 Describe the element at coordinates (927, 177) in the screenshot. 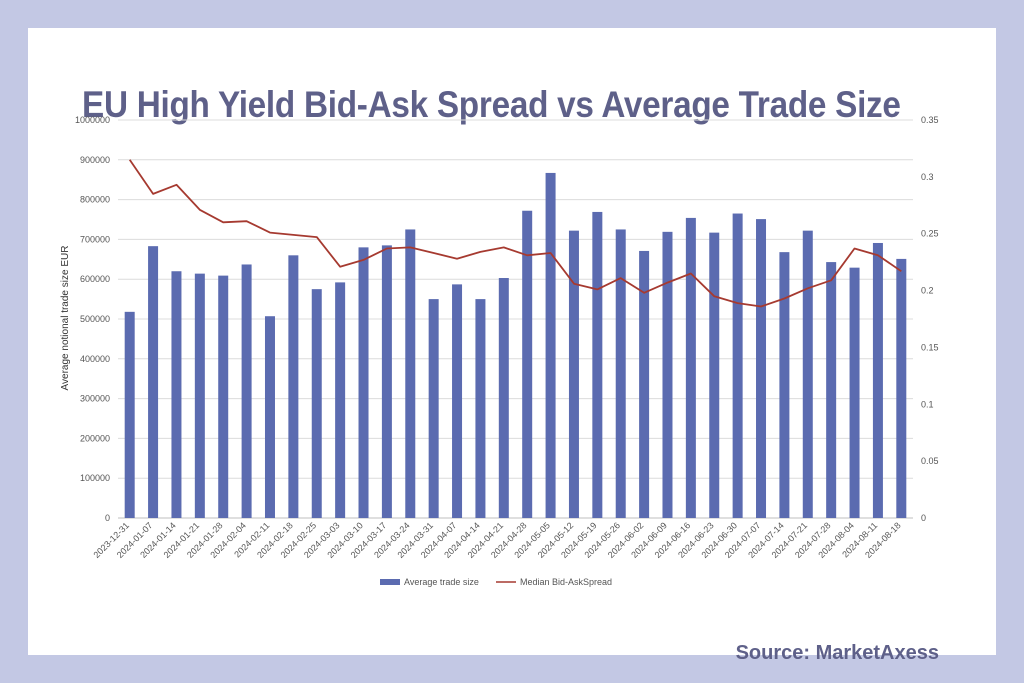

I see `y2-tick-label: 0.3` at that location.